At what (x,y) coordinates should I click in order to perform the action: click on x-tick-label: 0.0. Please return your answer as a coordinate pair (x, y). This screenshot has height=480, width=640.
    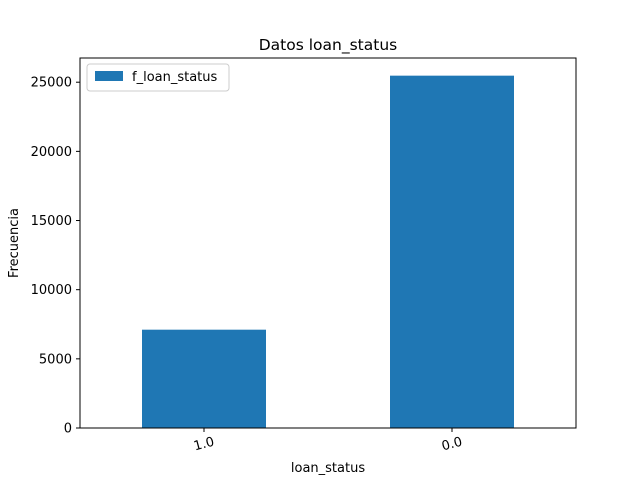
    Looking at the image, I should click on (452, 445).